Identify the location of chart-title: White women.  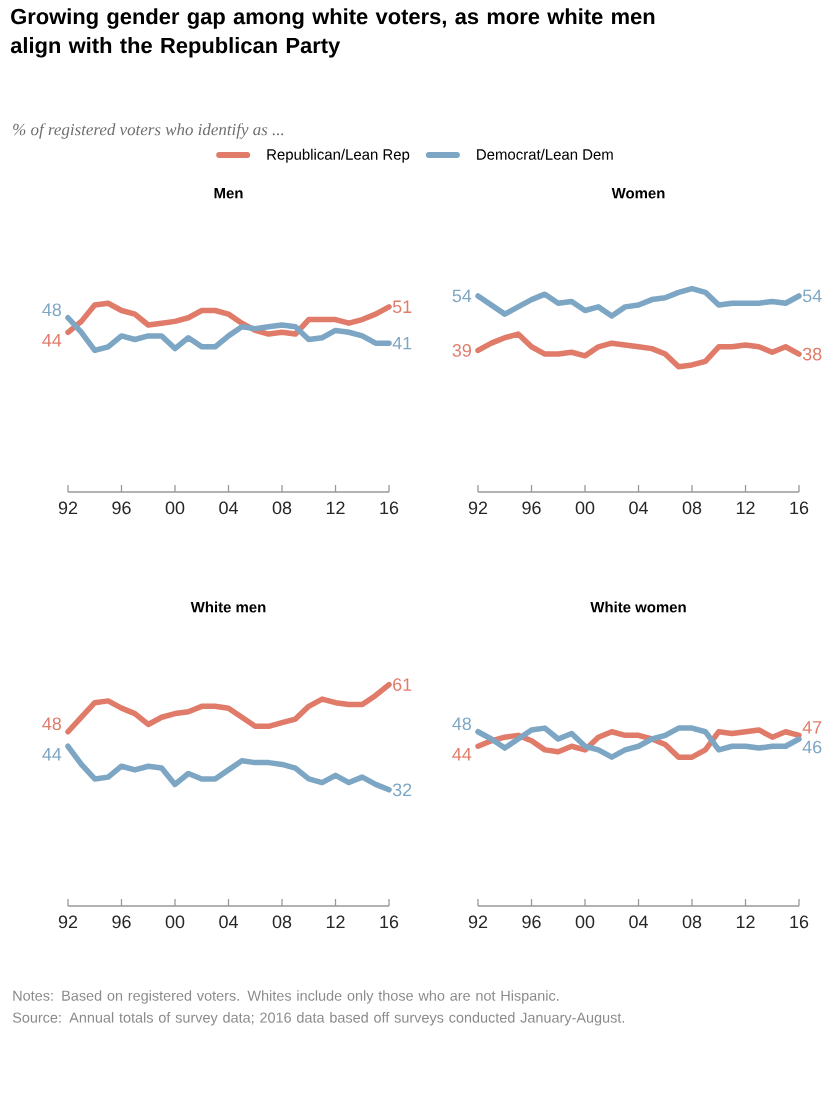
(638, 607).